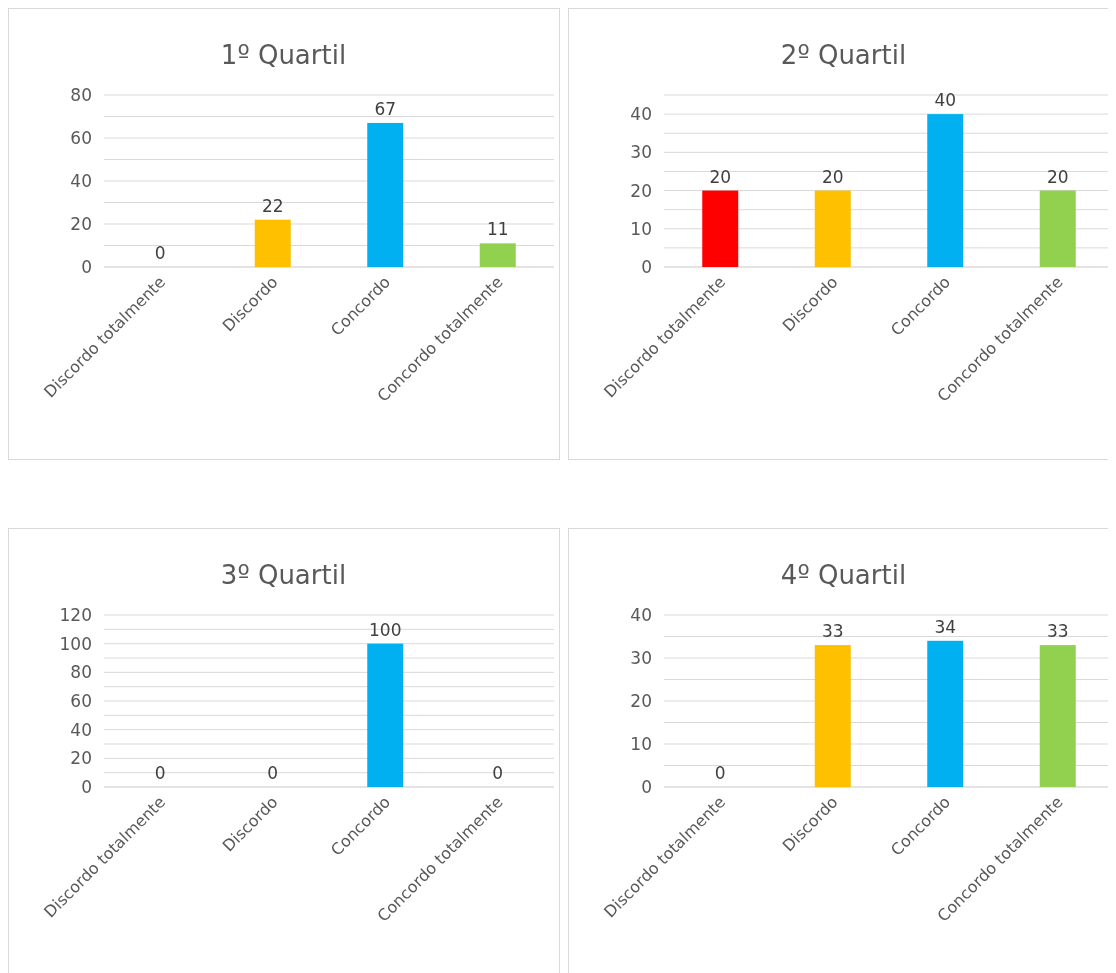 The image size is (1116, 973). What do you see at coordinates (385, 108) in the screenshot?
I see `data-label: 67` at bounding box center [385, 108].